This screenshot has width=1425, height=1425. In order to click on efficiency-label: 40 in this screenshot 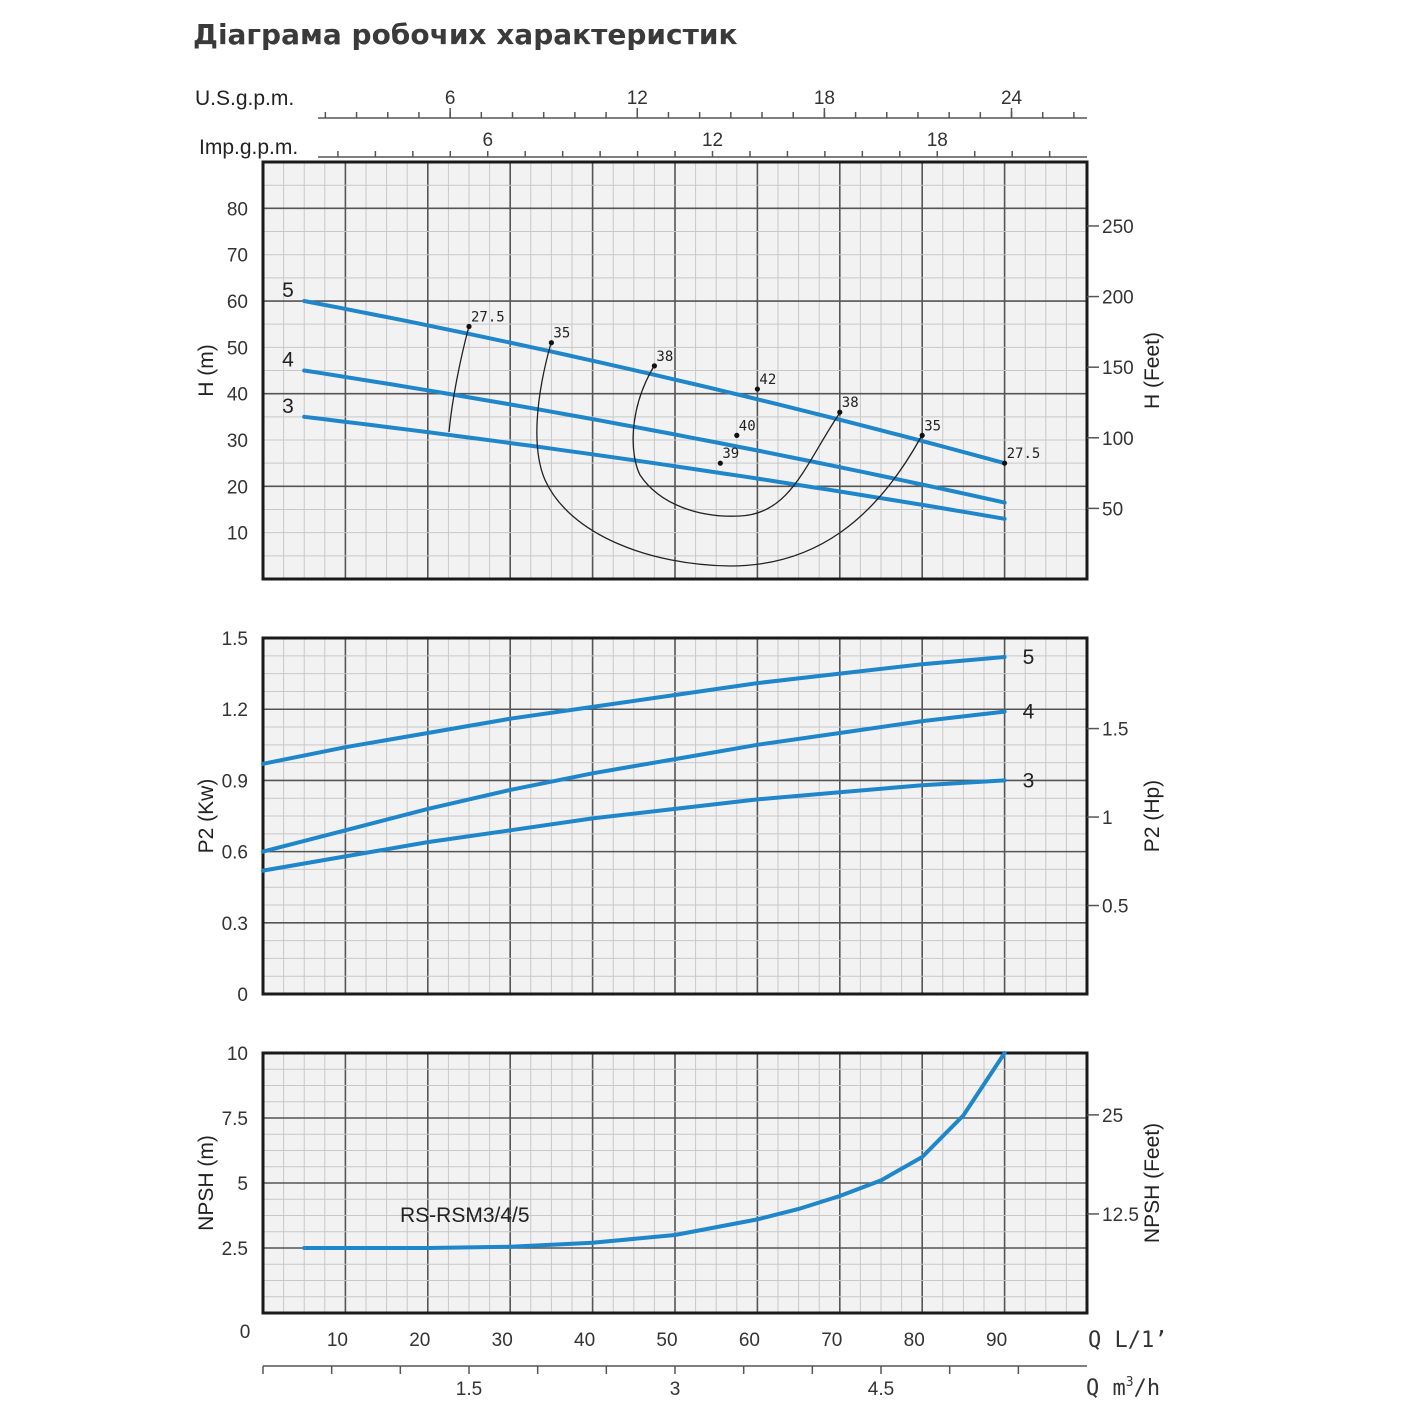, I will do `click(747, 426)`.